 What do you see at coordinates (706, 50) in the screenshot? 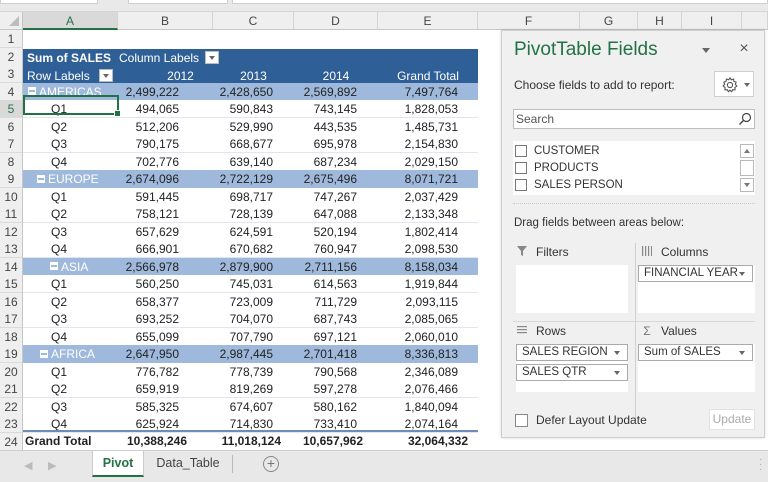
I see `pane-options-dropdown-icon` at bounding box center [706, 50].